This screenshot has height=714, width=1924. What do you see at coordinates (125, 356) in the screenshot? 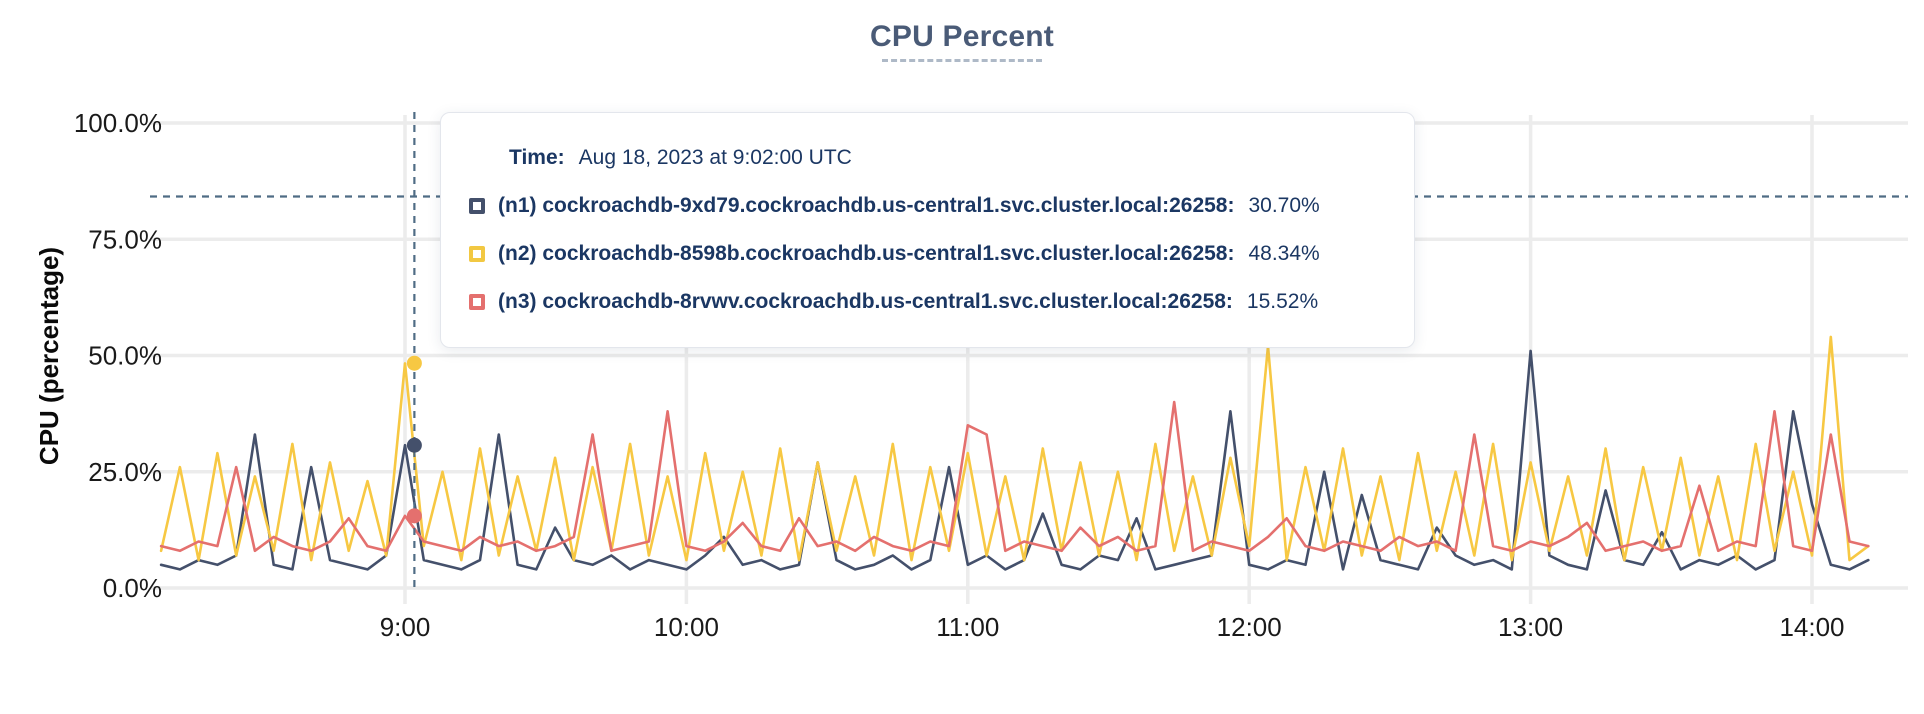
I see `y-tick-label: 50.0%` at bounding box center [125, 356].